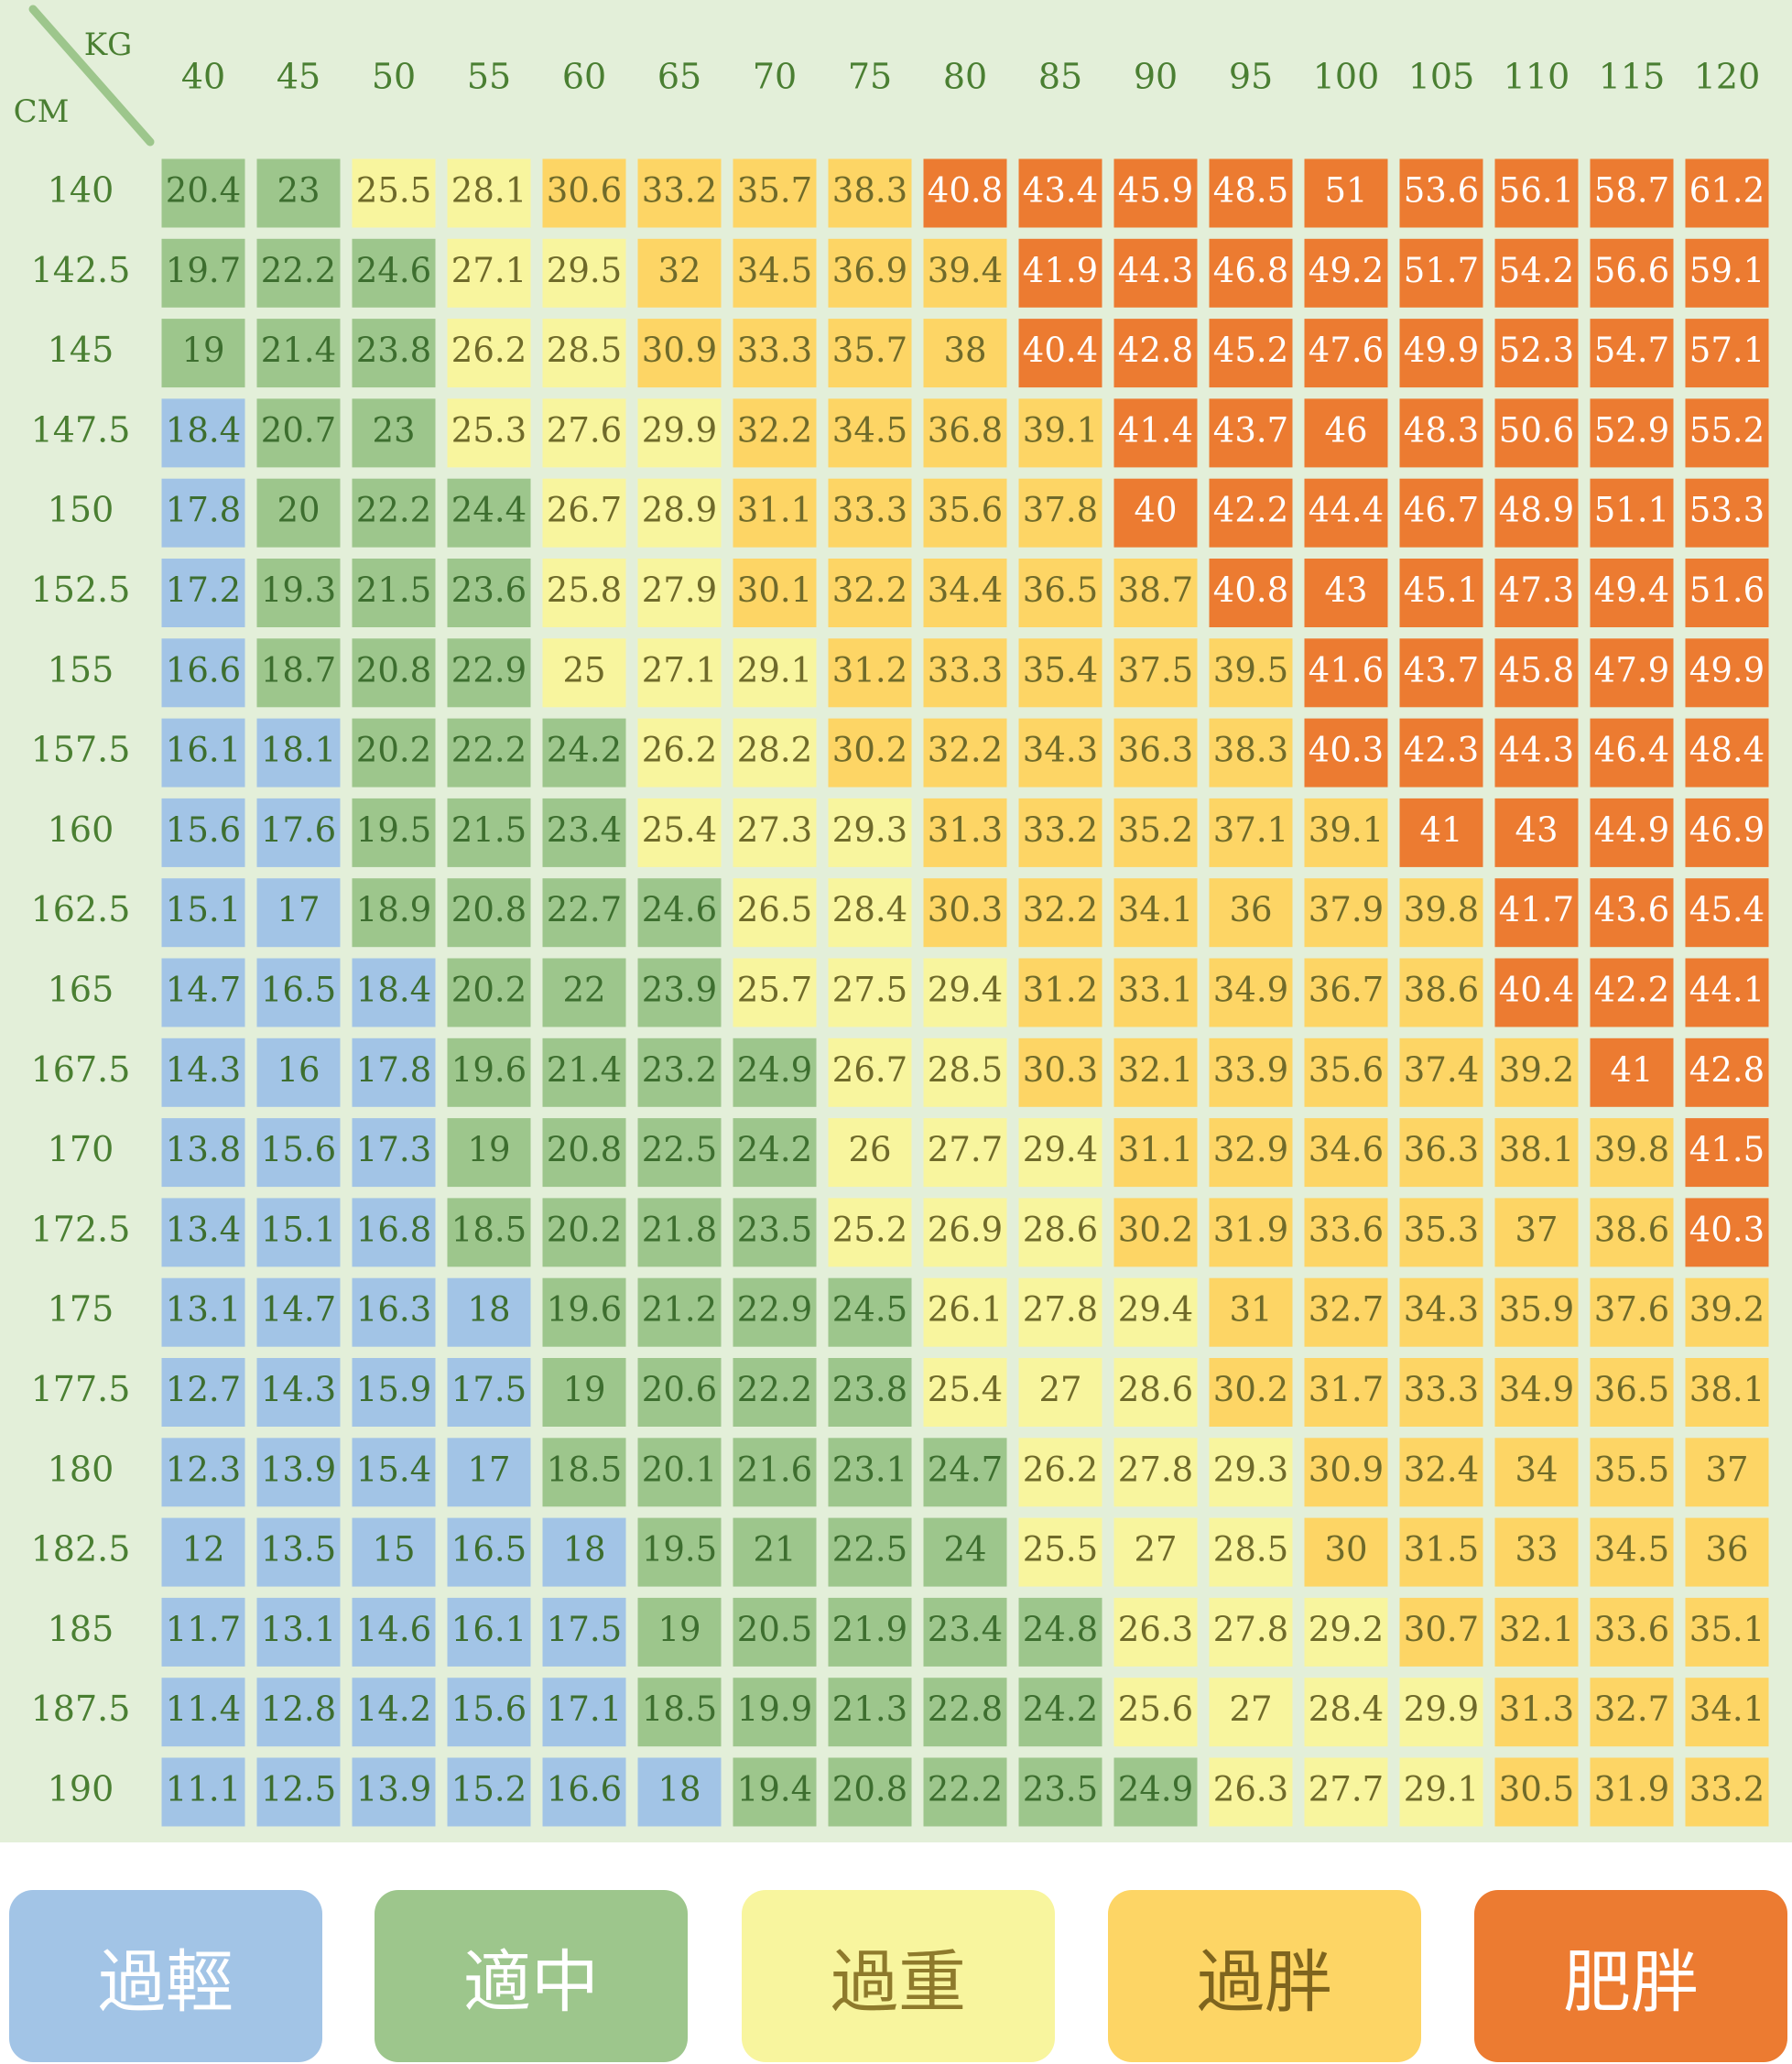 The width and height of the screenshot is (1792, 2064). Describe the element at coordinates (1631, 1389) in the screenshot. I see `bmi-cell-value: 36.5` at that location.